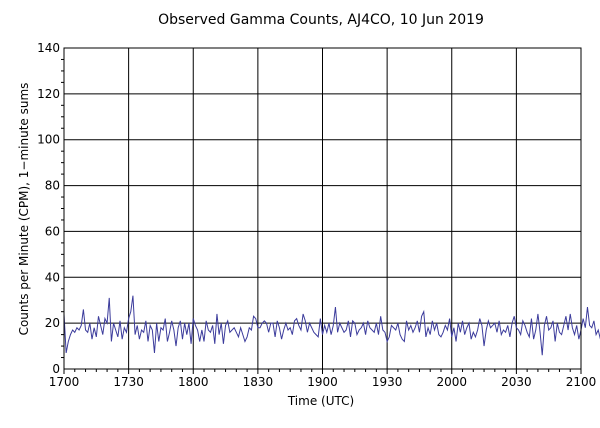  What do you see at coordinates (581, 382) in the screenshot?
I see `x-tick-label: 2100` at bounding box center [581, 382].